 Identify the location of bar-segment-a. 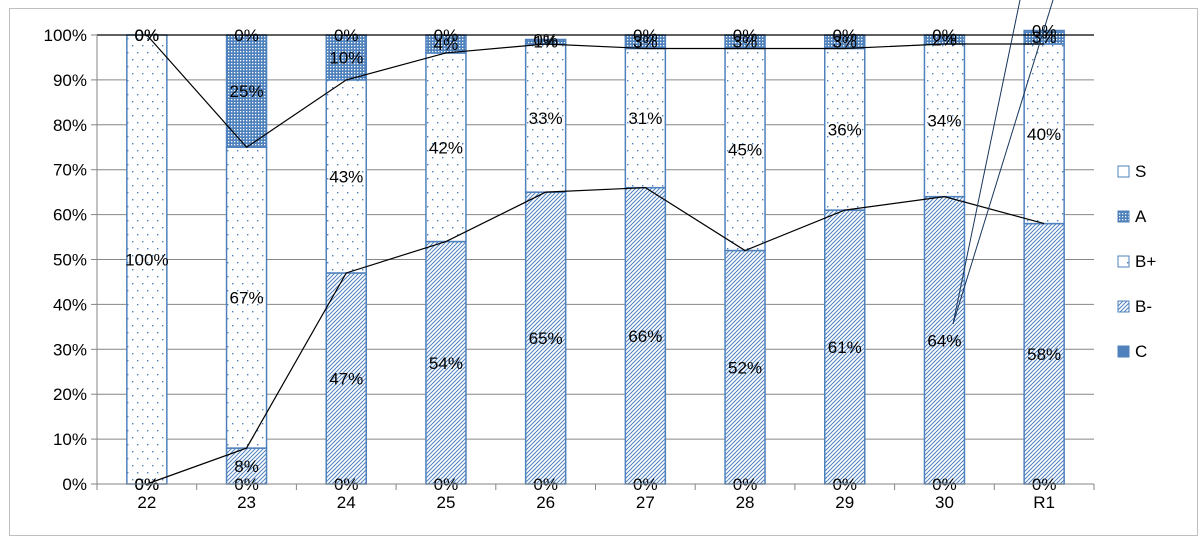
(246, 91).